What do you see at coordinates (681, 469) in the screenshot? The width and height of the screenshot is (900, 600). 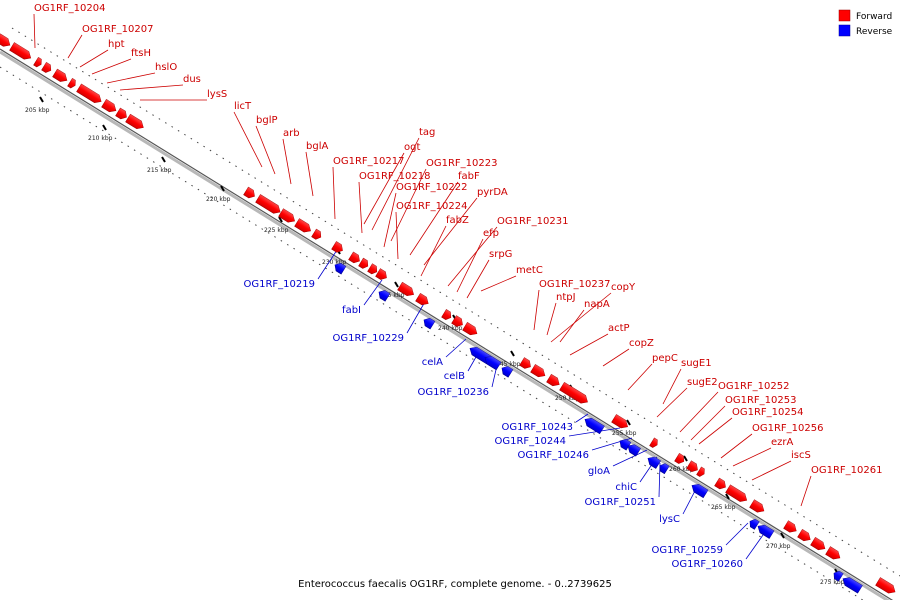 I see `tick-label: 260 kbp` at bounding box center [681, 469].